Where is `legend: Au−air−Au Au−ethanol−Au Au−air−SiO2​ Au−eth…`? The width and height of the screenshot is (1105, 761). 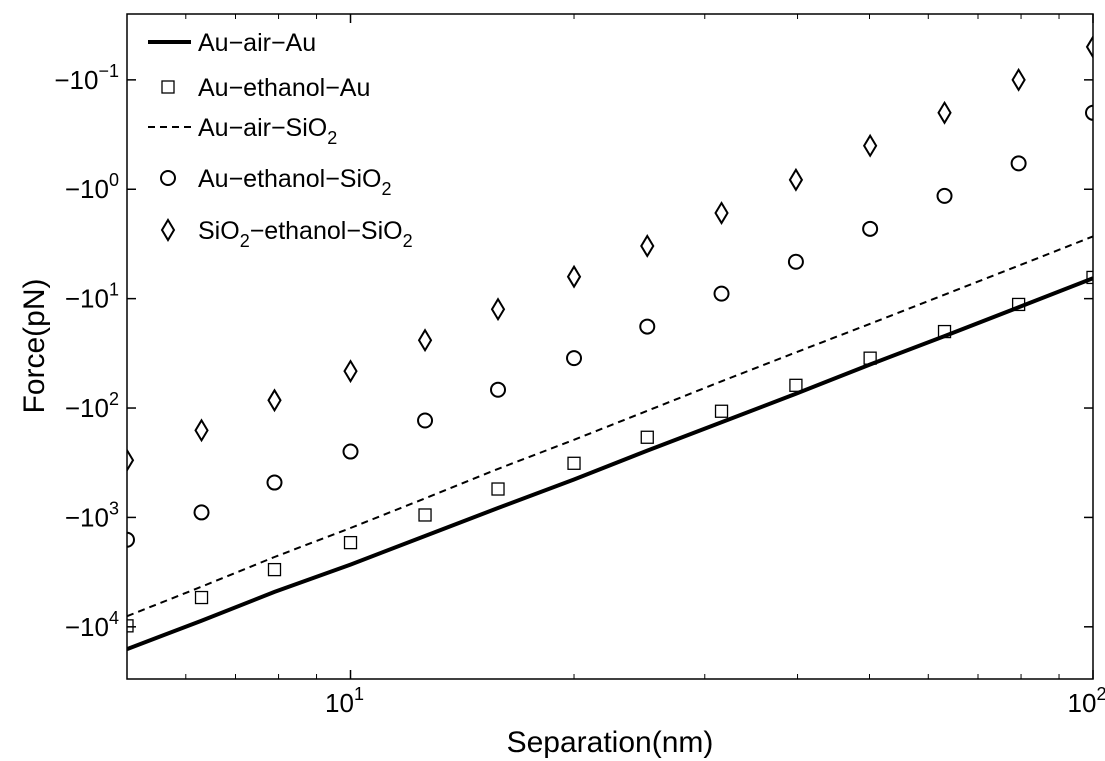 legend: Au−air−Au Au−ethanol−Au Au−air−SiO2​ Au−eth… is located at coordinates (280, 140).